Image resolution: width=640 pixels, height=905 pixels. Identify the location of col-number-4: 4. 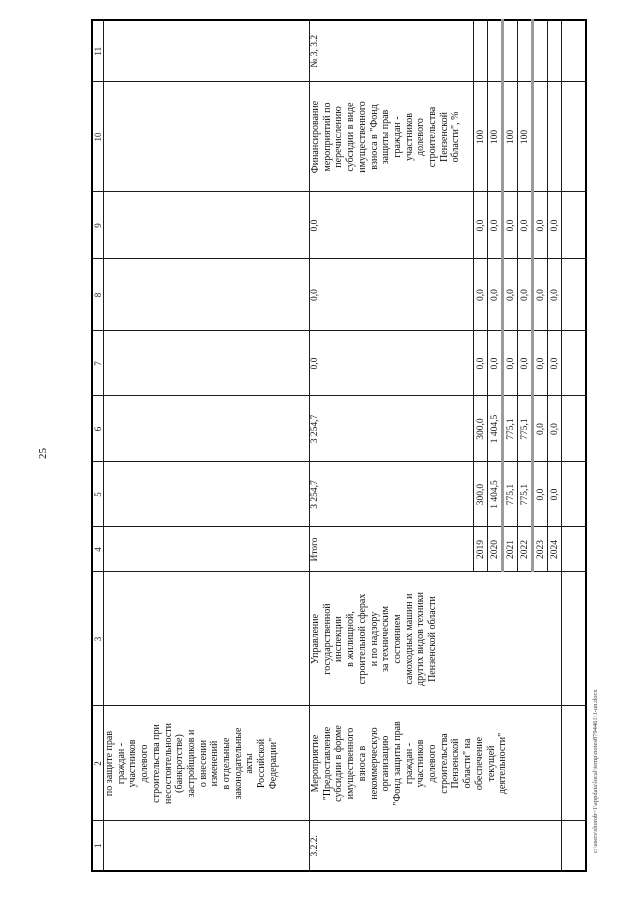
(98, 549).